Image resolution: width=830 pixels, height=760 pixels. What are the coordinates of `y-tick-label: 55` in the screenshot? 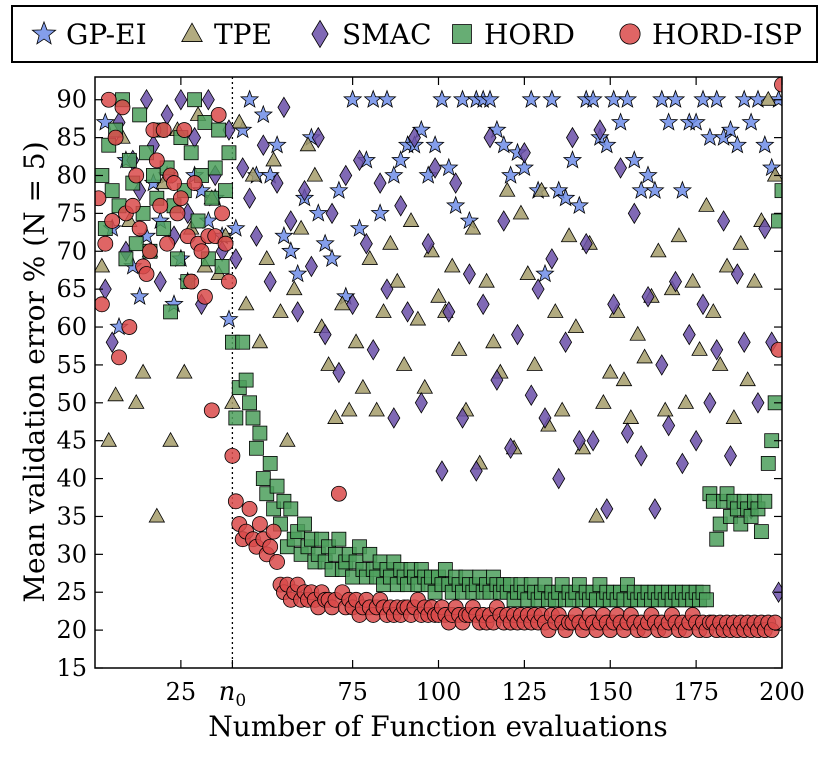 It's located at (71, 365).